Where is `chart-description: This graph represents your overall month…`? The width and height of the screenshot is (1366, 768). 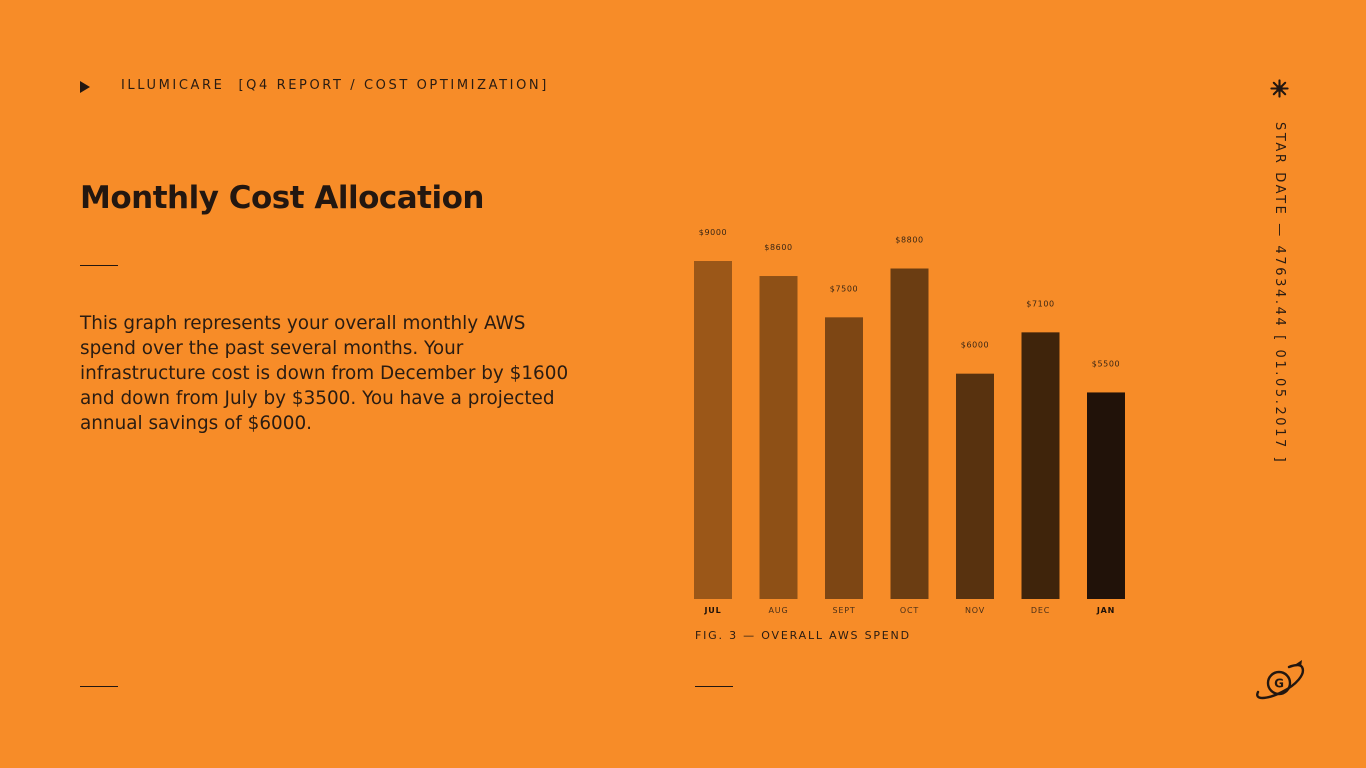 chart-description: This graph represents your overall month… is located at coordinates (324, 373).